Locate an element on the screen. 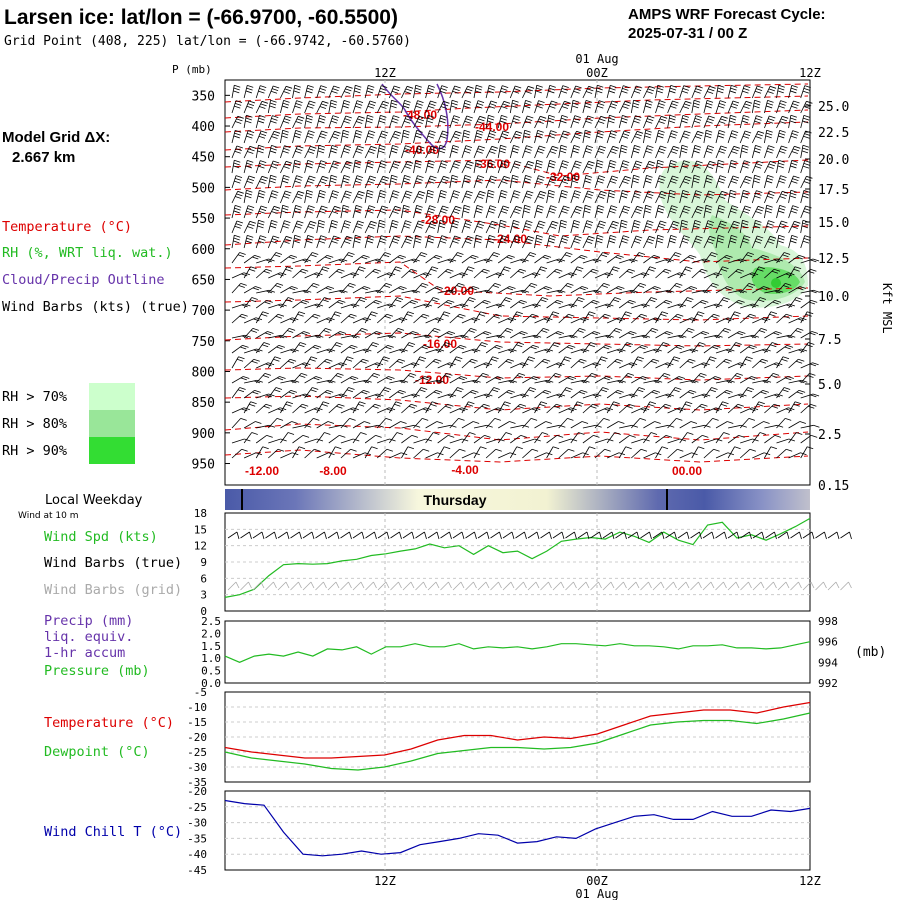 This screenshot has height=900, width=900. cloud-outline is located at coordinates (415, 116).